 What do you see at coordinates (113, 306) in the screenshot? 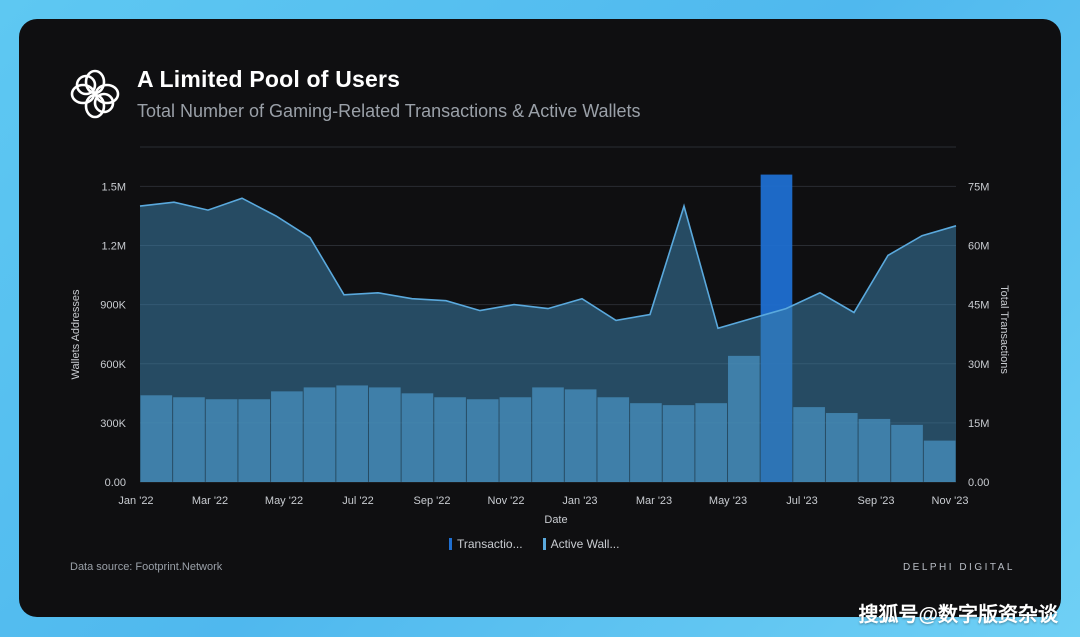
I see `y-left-tick-label: 900K` at bounding box center [113, 306].